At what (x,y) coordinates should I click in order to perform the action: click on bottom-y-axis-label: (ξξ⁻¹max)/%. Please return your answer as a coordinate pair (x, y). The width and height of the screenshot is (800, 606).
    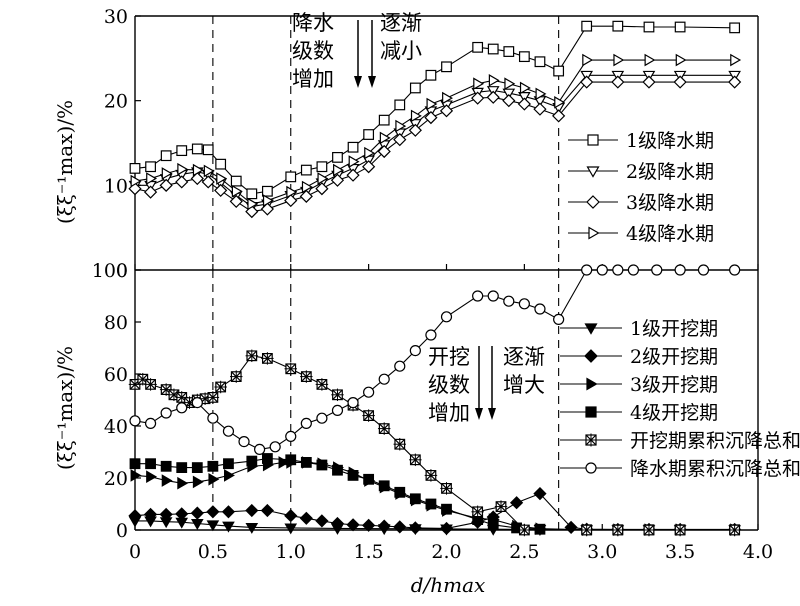
    Looking at the image, I should click on (65, 408).